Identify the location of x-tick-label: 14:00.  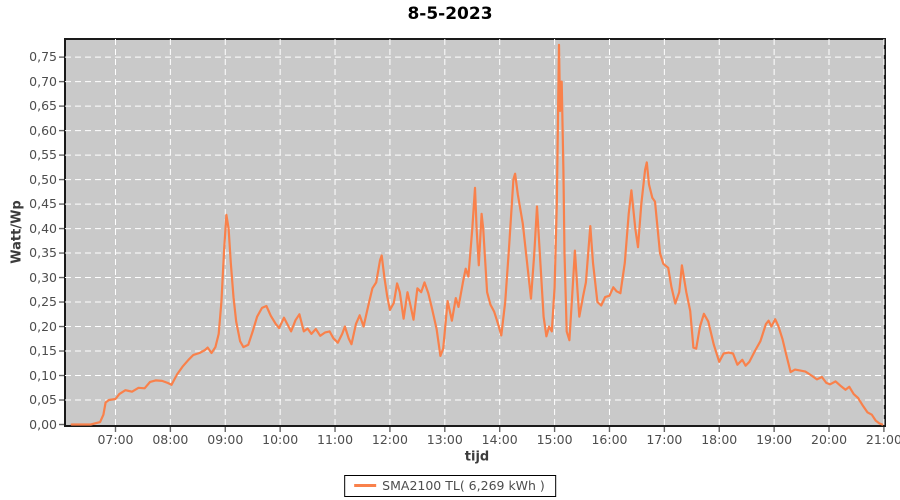
(499, 439).